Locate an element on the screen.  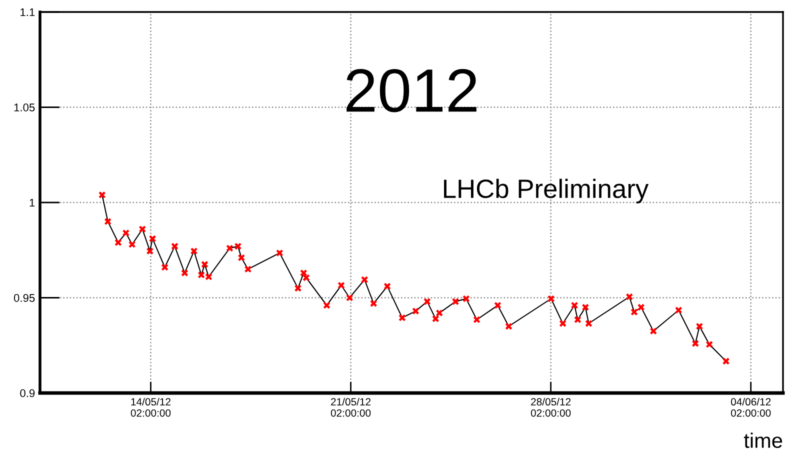
annotation: 2012 is located at coordinates (411, 90).